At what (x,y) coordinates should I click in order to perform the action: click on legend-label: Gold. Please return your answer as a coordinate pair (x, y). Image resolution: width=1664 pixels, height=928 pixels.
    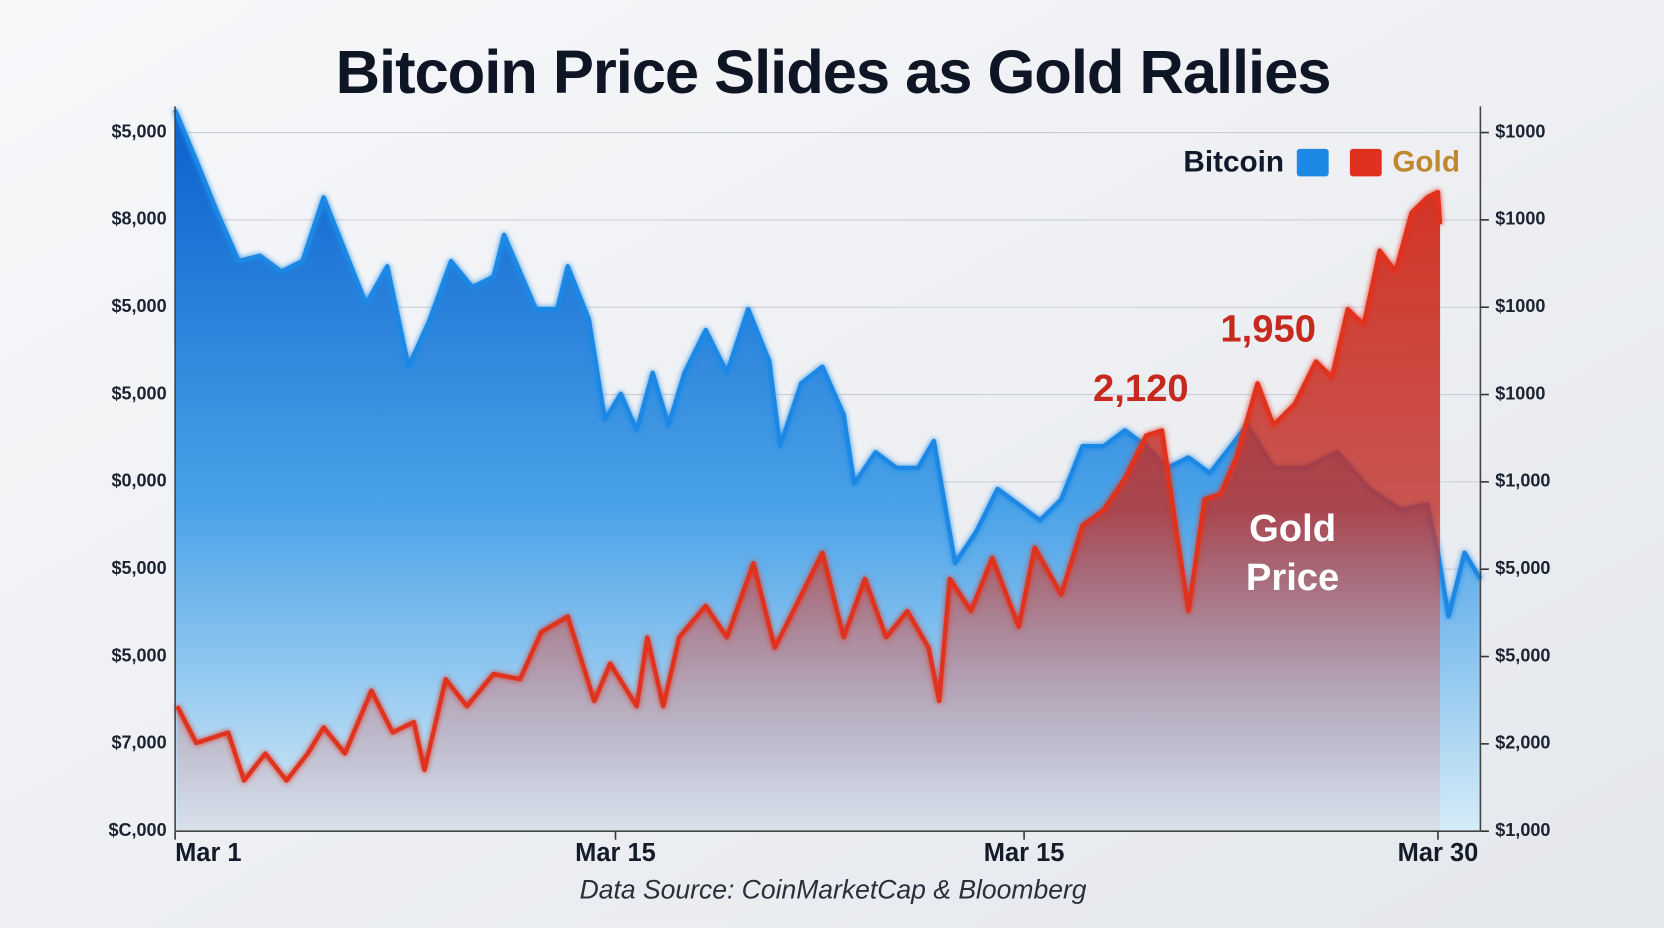
    Looking at the image, I should click on (1426, 162).